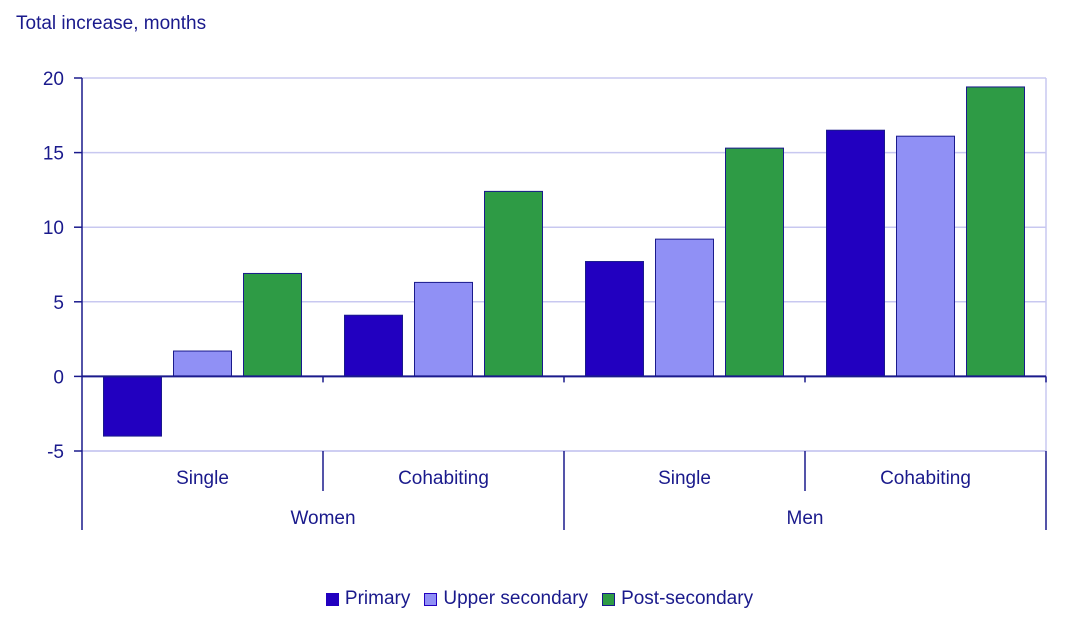 Image resolution: width=1079 pixels, height=633 pixels. What do you see at coordinates (53, 79) in the screenshot?
I see `y-tick-label: 20` at bounding box center [53, 79].